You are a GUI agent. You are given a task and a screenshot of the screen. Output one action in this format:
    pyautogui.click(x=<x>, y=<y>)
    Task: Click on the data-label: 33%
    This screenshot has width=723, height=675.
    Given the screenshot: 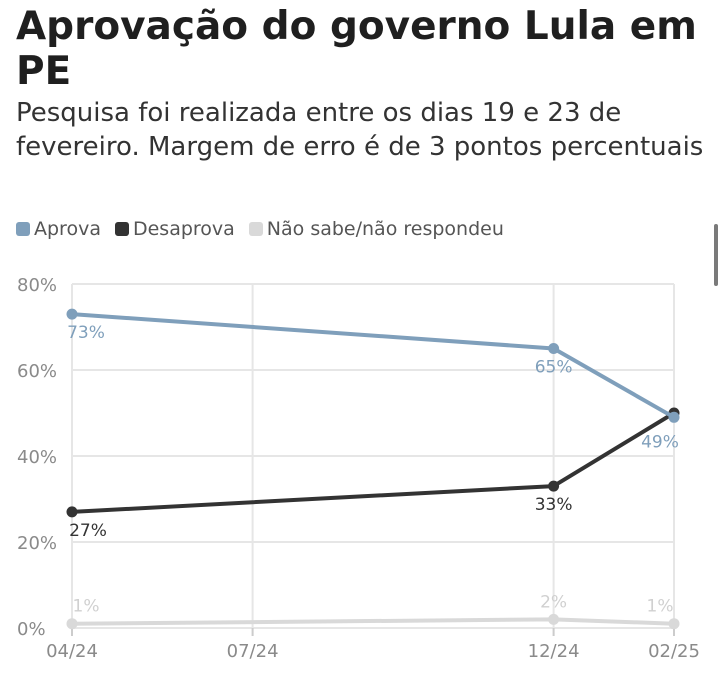 What is the action you would take?
    pyautogui.click(x=554, y=505)
    